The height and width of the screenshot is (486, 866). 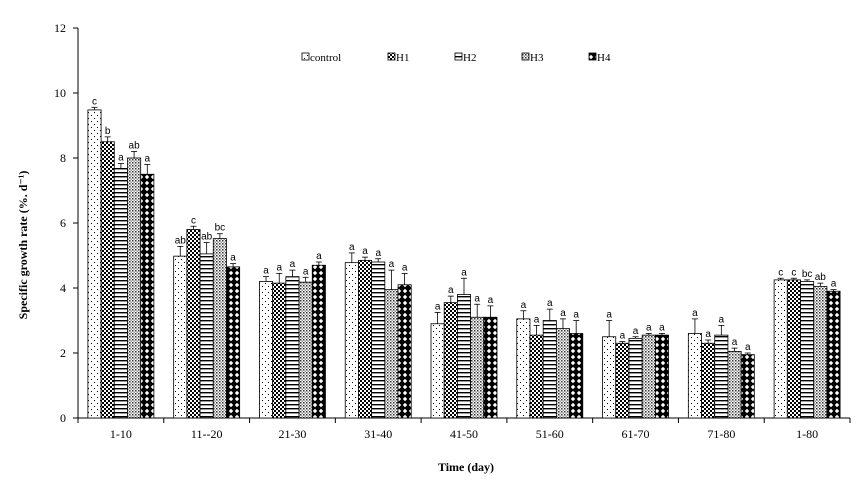 I want to click on legend-label-control: control, so click(x=325, y=58).